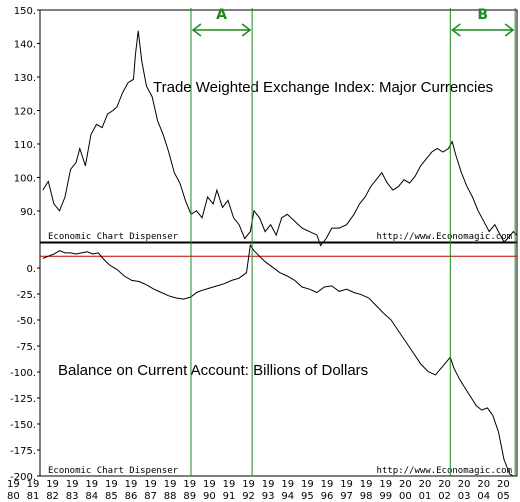  I want to click on x-tick-label-year: 83, so click(72, 496).